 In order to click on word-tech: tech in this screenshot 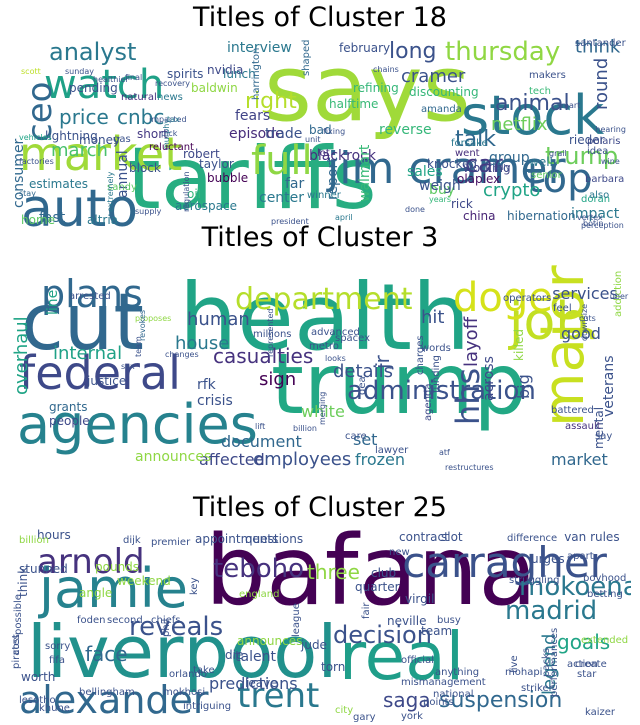, I will do `click(540, 91)`.